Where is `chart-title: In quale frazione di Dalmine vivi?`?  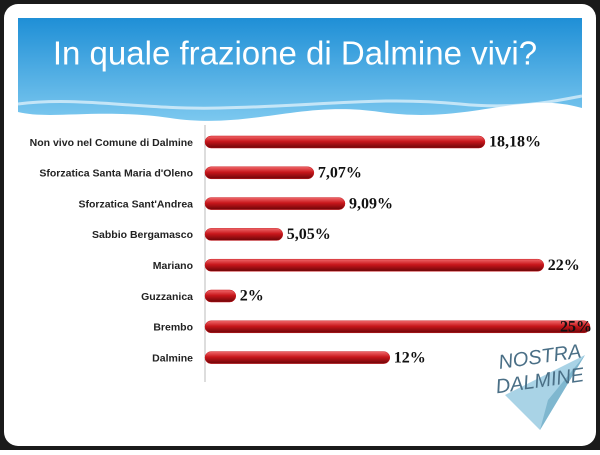
chart-title: In quale frazione di Dalmine vivi? is located at coordinates (295, 53).